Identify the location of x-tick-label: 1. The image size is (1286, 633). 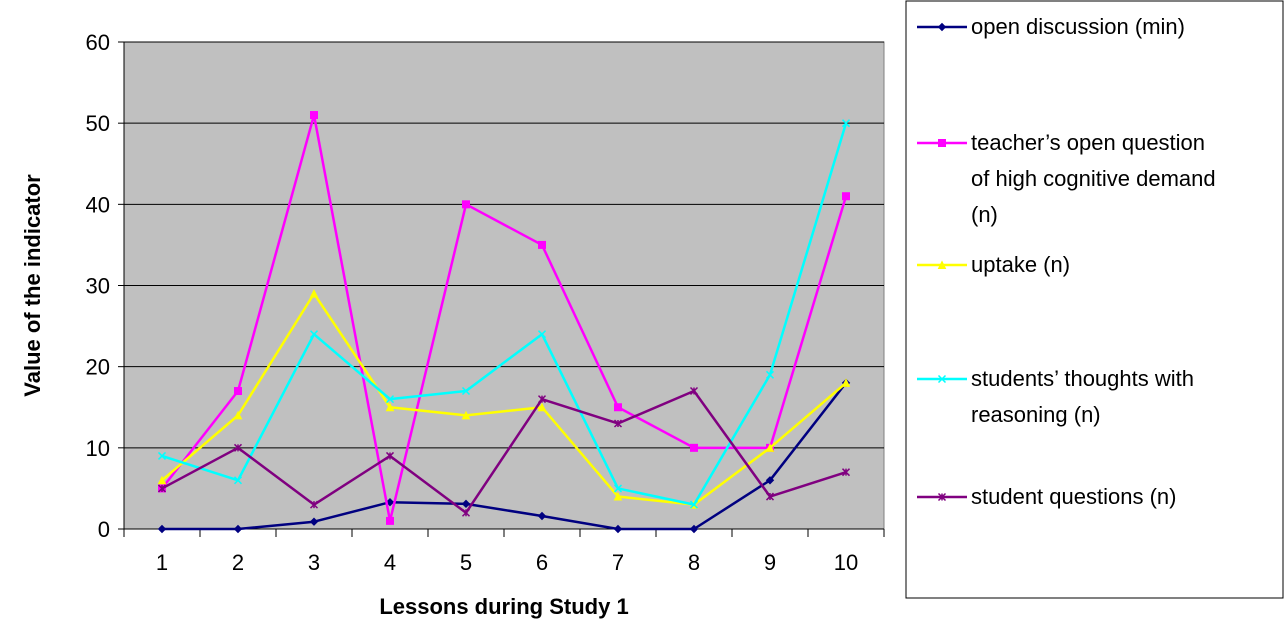
(162, 562).